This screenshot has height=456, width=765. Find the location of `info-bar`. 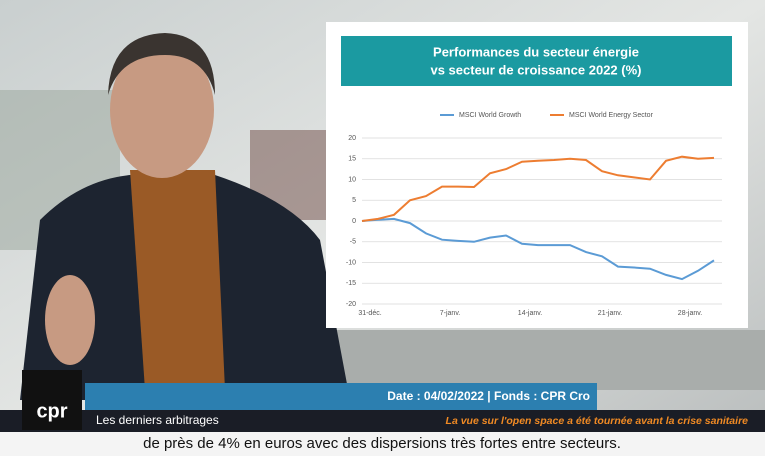

info-bar is located at coordinates (341, 396).